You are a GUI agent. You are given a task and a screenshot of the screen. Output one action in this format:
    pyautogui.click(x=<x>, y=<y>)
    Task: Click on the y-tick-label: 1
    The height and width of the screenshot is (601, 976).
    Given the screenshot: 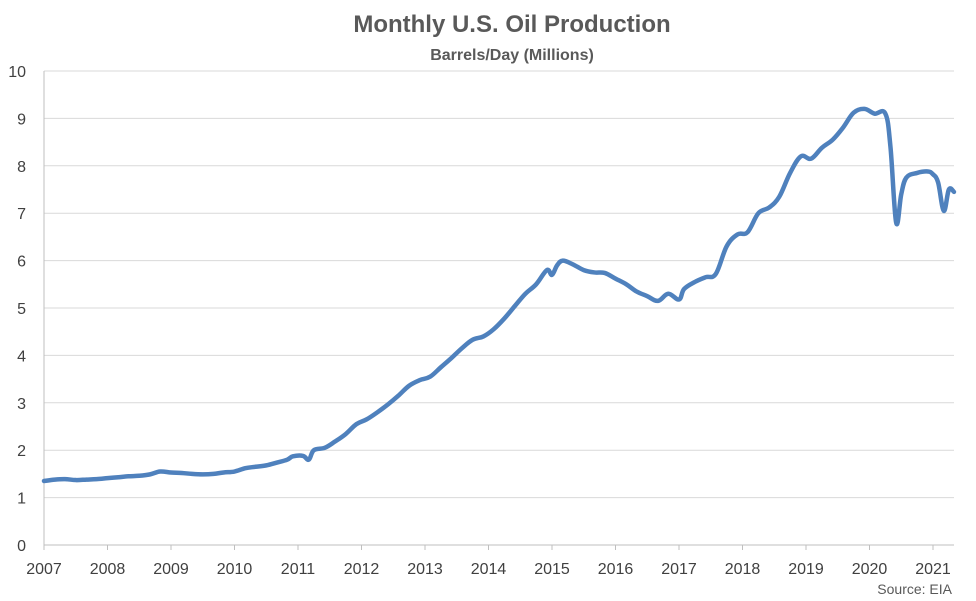 What is the action you would take?
    pyautogui.click(x=21, y=499)
    